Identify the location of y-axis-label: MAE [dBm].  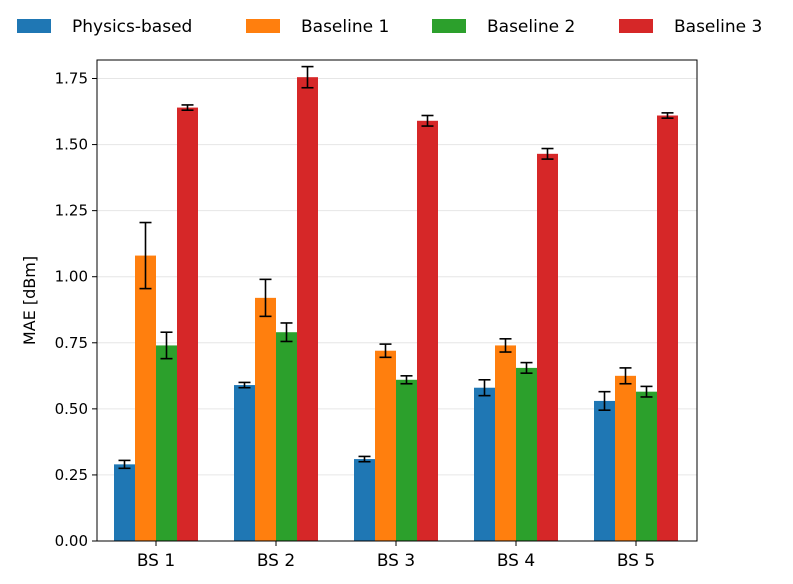
(29, 300).